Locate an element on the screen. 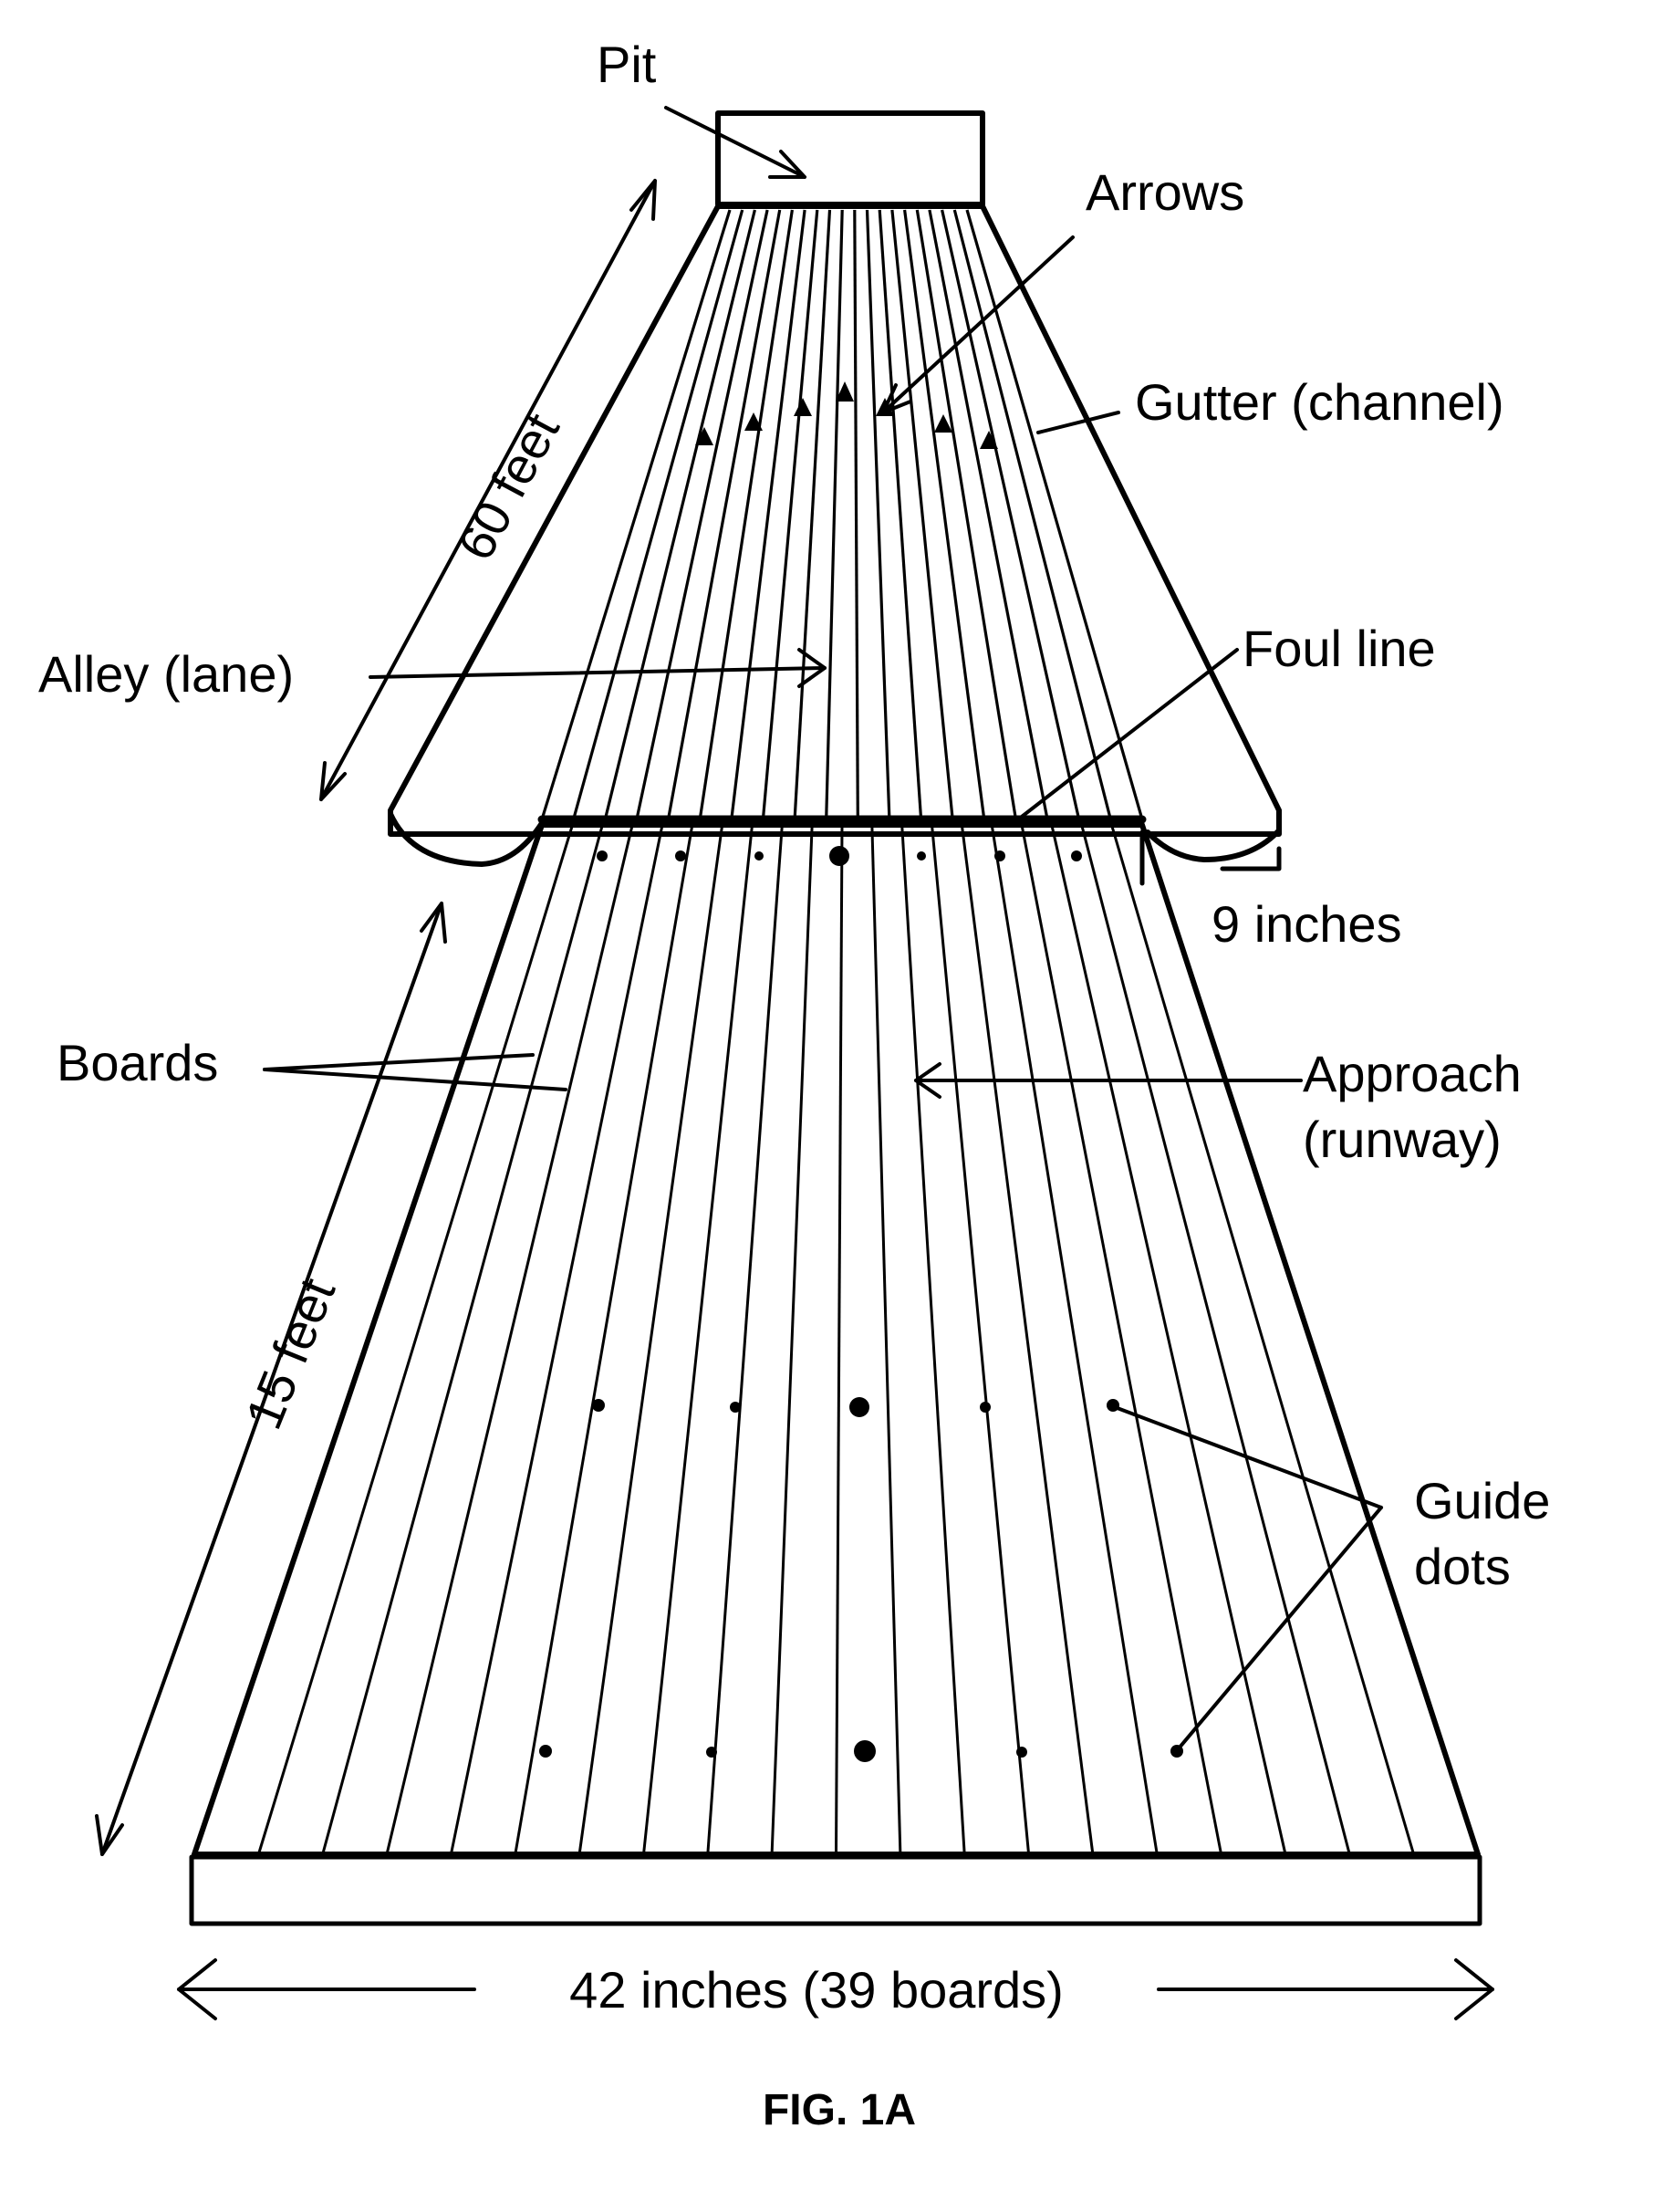 This screenshot has width=1664, height=2212. figure-caption: FIG. 1A is located at coordinates (839, 2110).